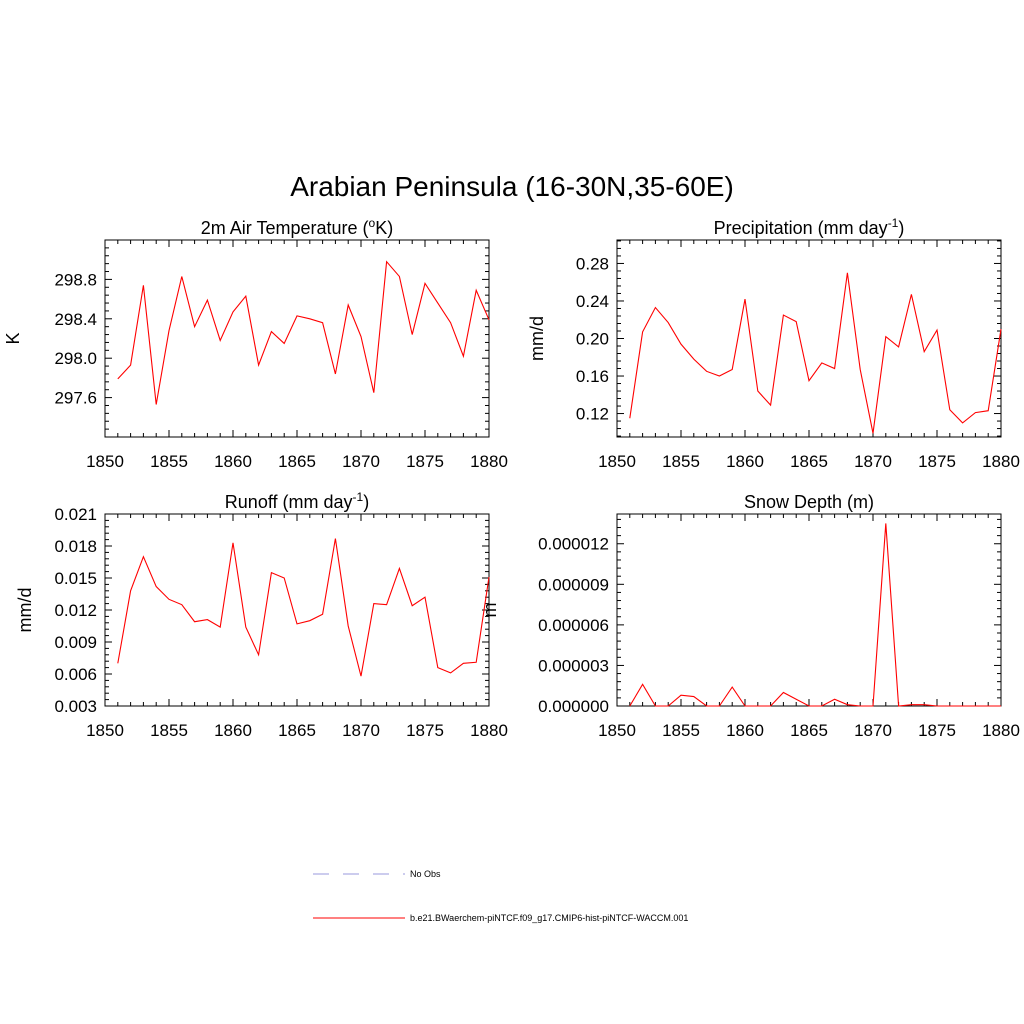 This screenshot has height=1024, width=1024. Describe the element at coordinates (75, 546) in the screenshot. I see `y-tick-label: 0.018` at that location.